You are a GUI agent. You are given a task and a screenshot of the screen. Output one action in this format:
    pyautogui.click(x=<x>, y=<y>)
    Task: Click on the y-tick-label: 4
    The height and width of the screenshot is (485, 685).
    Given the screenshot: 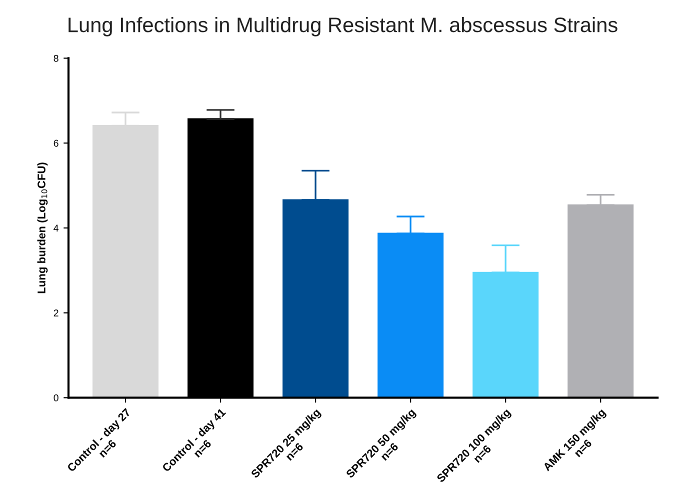 What is the action you would take?
    pyautogui.click(x=56, y=228)
    